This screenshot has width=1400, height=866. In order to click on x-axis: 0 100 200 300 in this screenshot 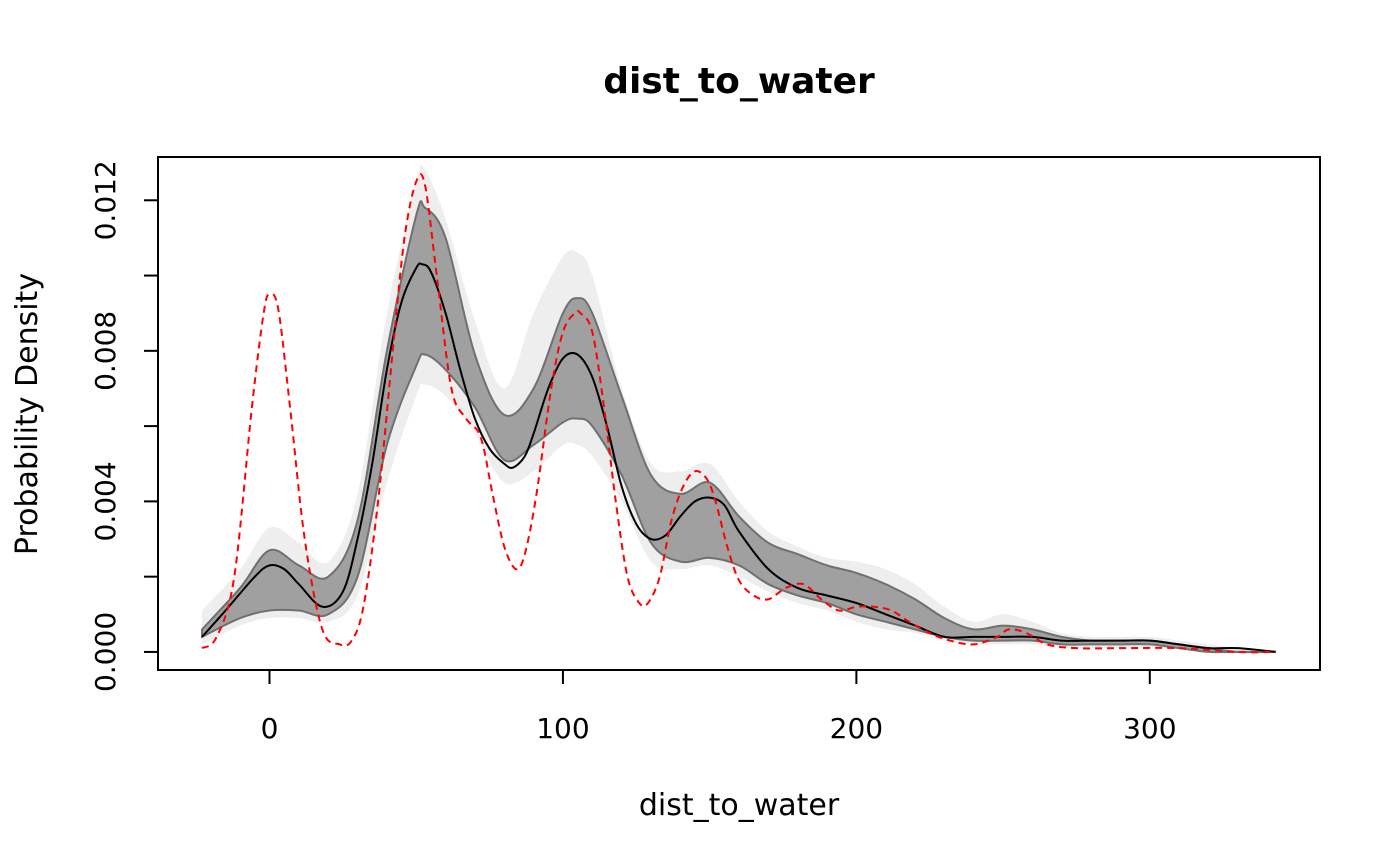, I will do `click(719, 707)`.